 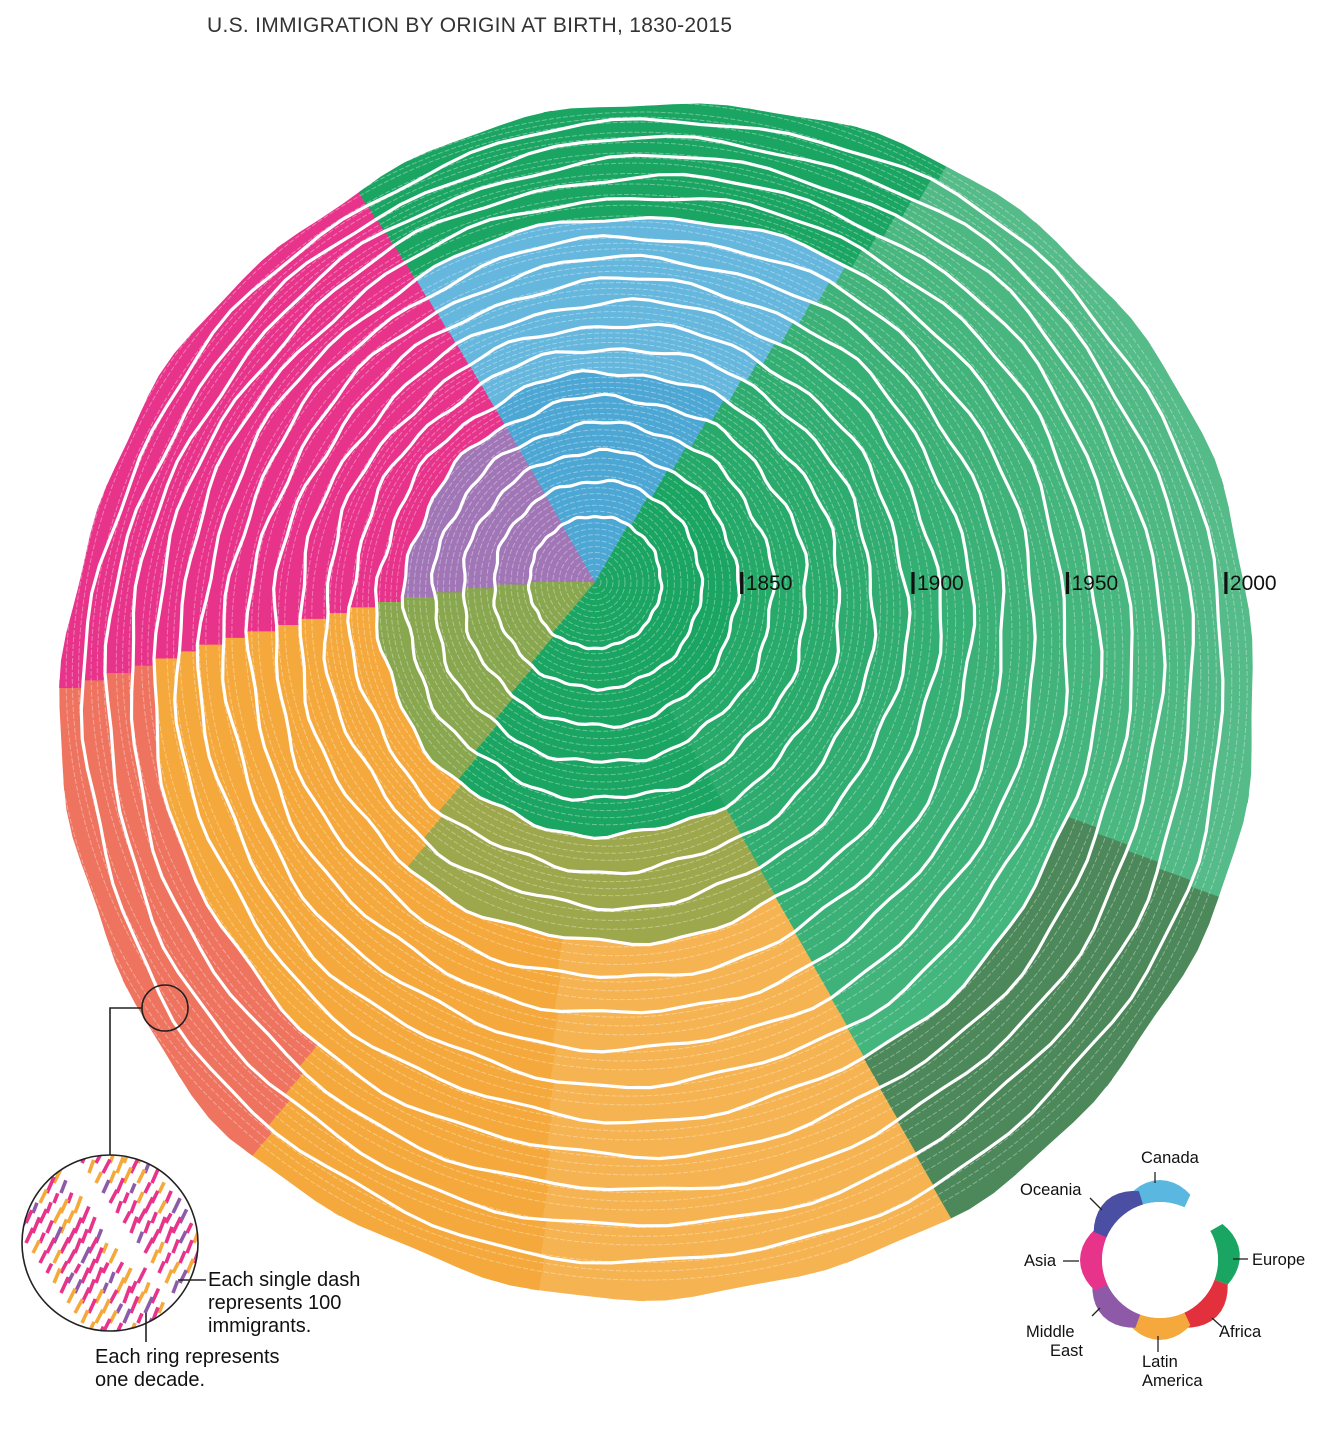 What do you see at coordinates (1278, 1260) in the screenshot?
I see `key-label-europe: Europe` at bounding box center [1278, 1260].